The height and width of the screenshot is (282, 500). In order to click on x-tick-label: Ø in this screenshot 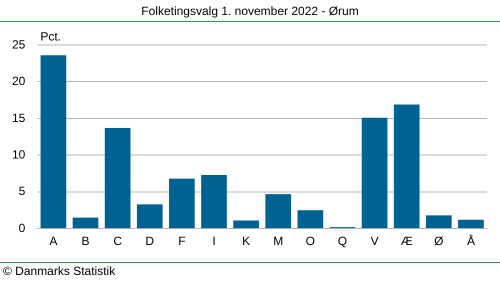, I will do `click(439, 241)`.